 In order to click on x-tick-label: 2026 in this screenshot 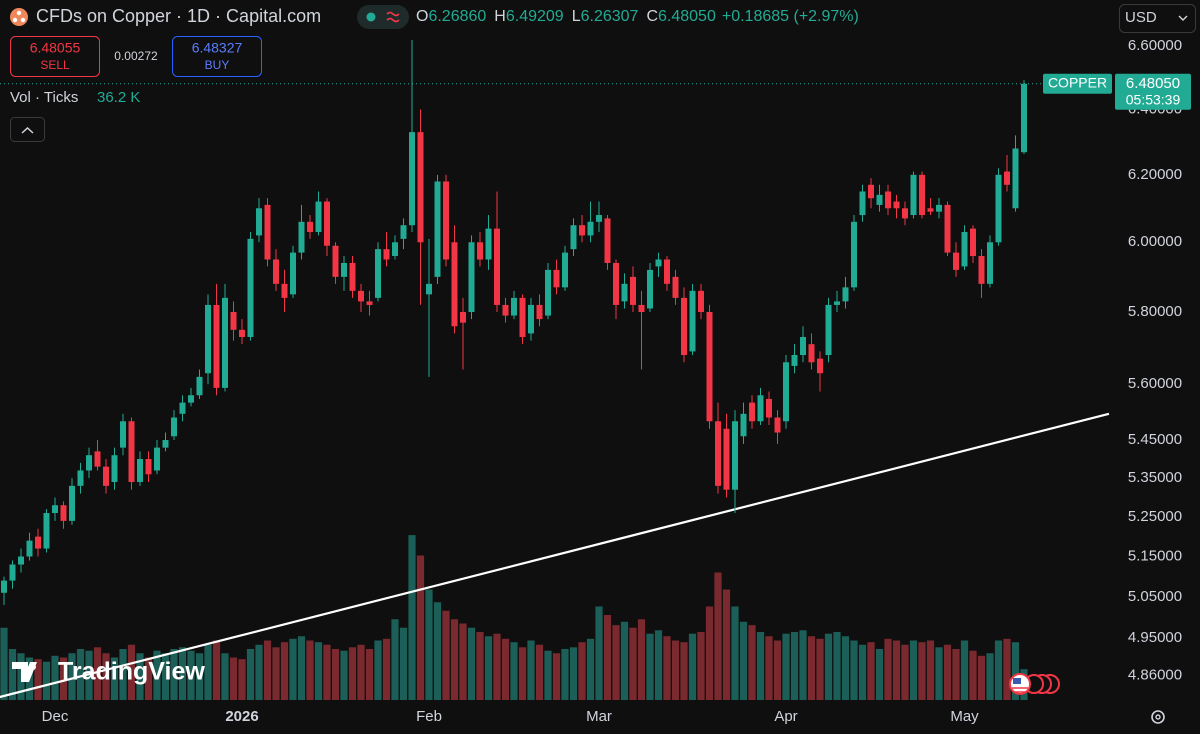, I will do `click(241, 716)`.